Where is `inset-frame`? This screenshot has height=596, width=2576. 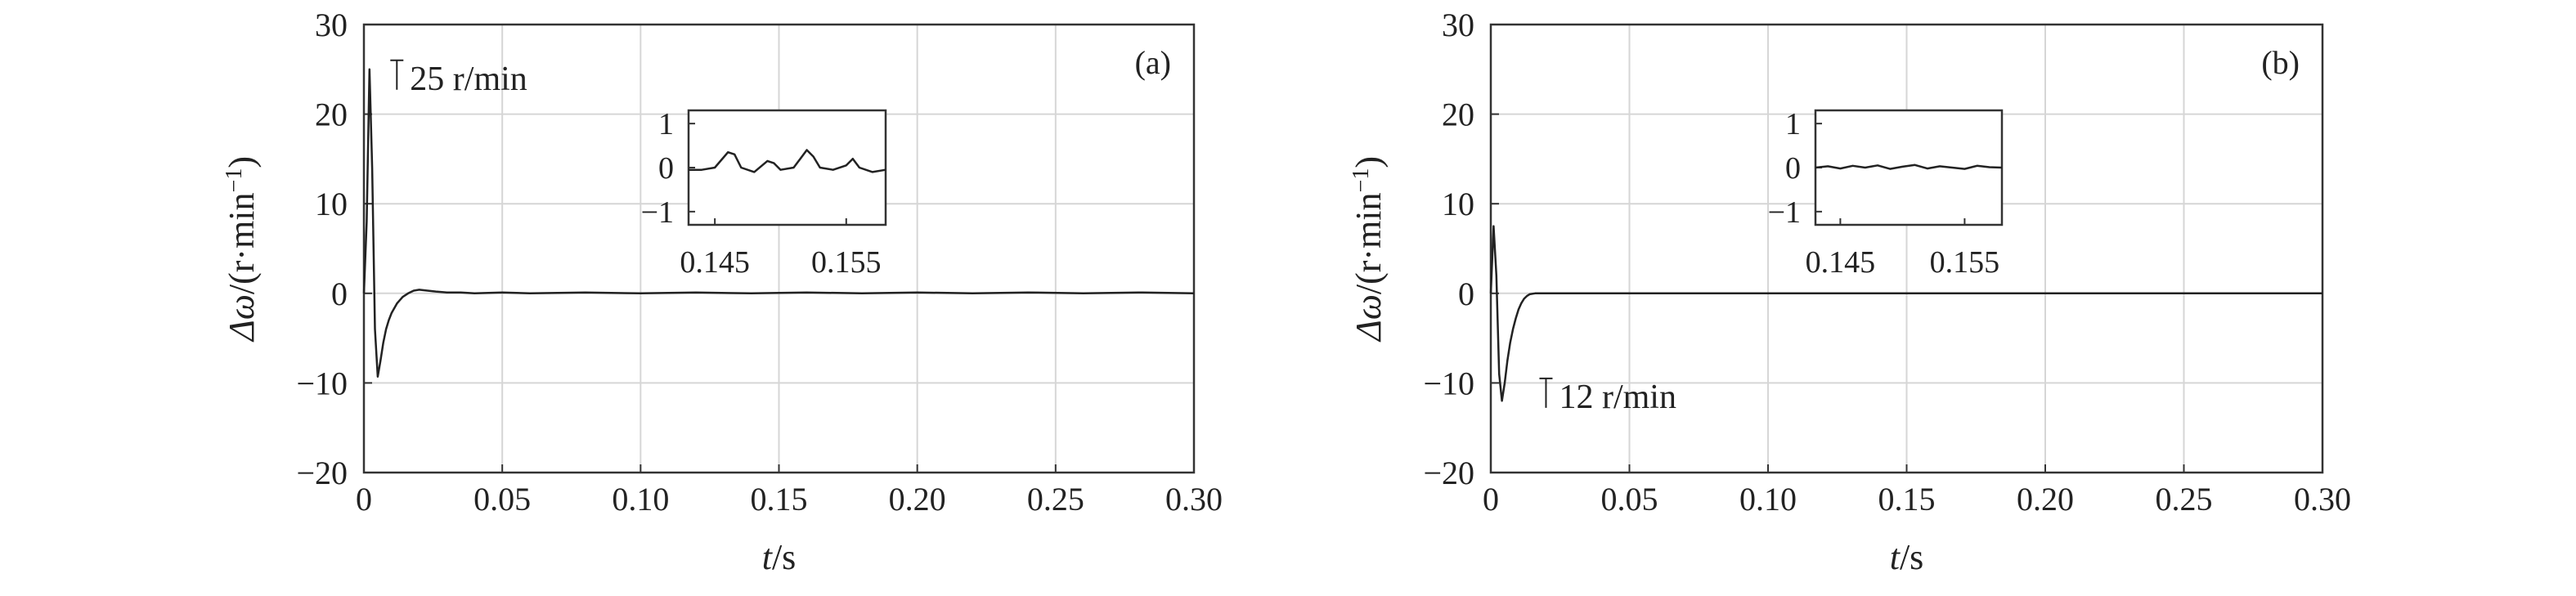 inset-frame is located at coordinates (787, 167).